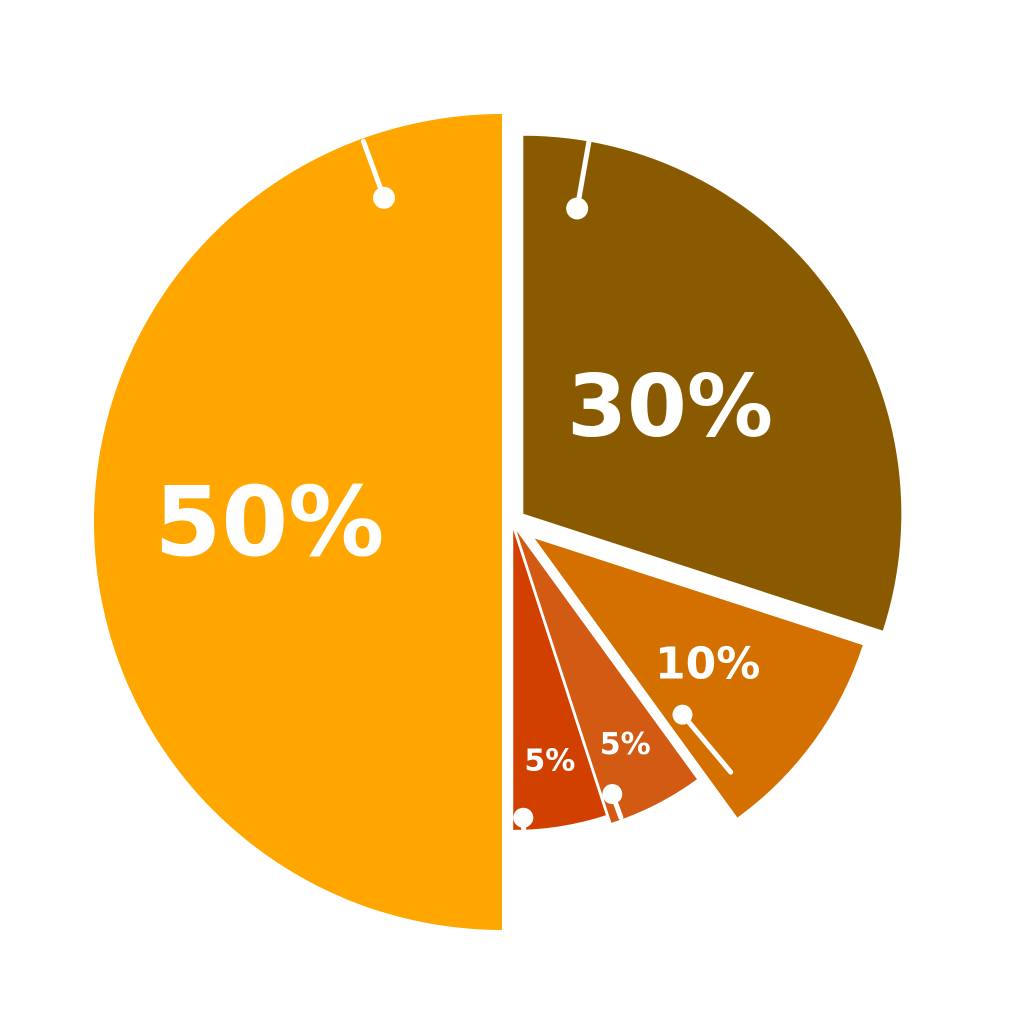 The image size is (1024, 1024). Describe the element at coordinates (549, 761) in the screenshot. I see `slice-label-5: 5%` at that location.